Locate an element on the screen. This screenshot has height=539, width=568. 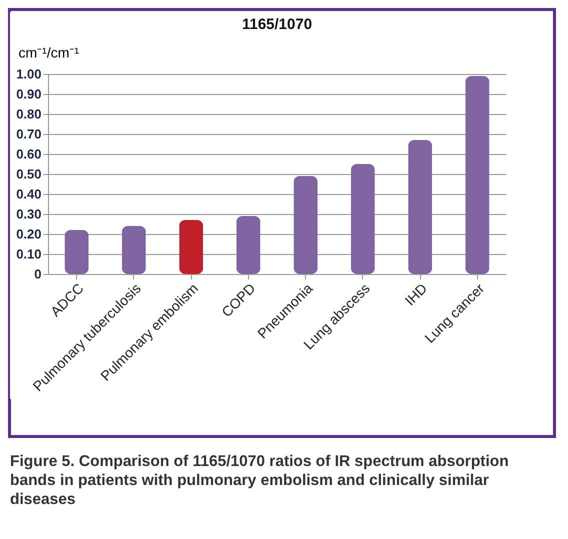
y-tick-label: 0.50 is located at coordinates (29, 174).